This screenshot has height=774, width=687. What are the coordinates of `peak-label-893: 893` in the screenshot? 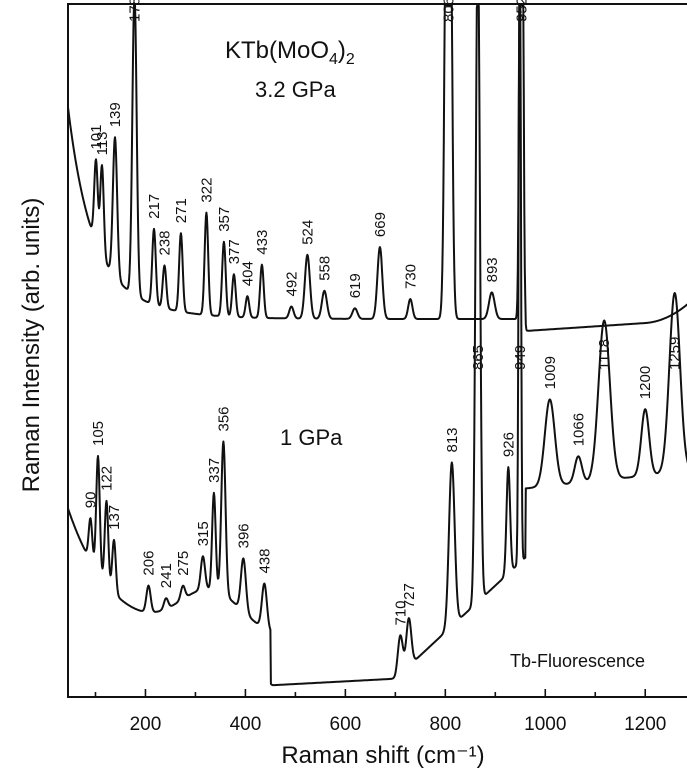 It's located at (492, 269).